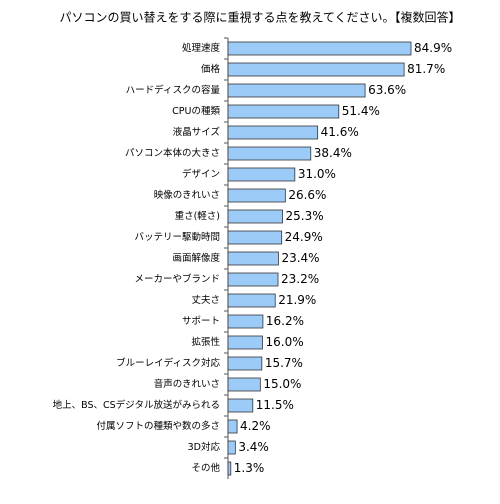  I want to click on value-label: 4.2%, so click(255, 426).